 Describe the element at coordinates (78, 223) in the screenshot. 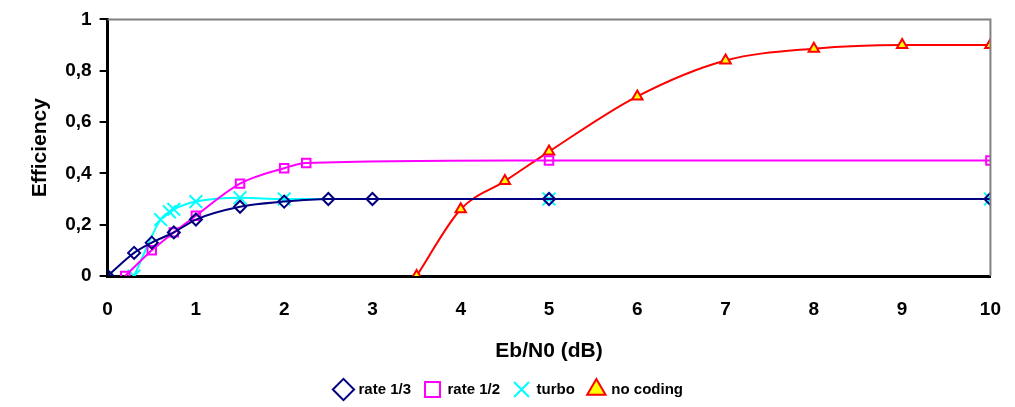

I see `y-tick-label: 0,2` at that location.